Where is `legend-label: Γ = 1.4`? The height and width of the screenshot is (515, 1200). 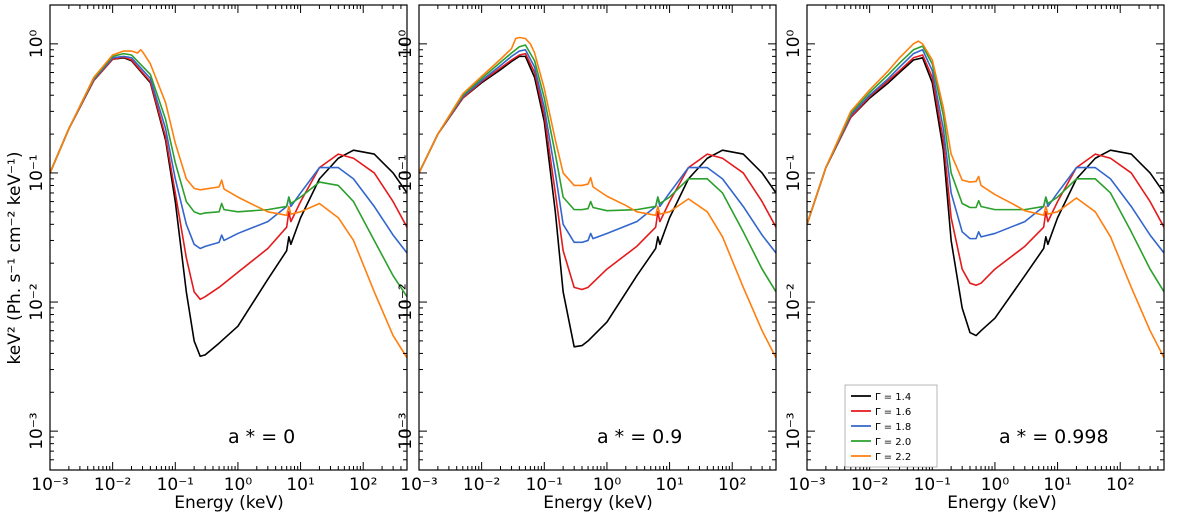 legend-label: Γ = 1.4 is located at coordinates (893, 397).